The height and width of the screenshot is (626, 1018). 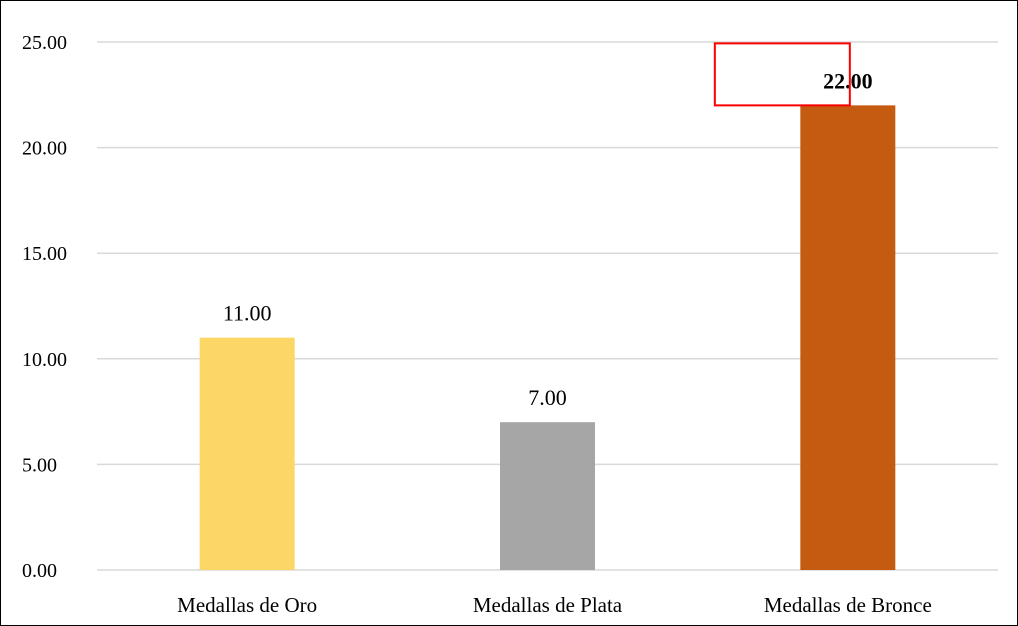 I want to click on data-label: 22.00, so click(x=848, y=80).